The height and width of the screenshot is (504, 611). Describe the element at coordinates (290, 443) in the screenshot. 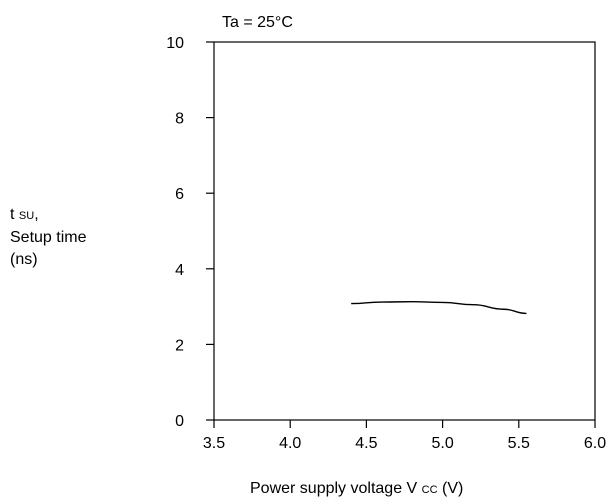

I see `x-tick-label: 4.0` at that location.